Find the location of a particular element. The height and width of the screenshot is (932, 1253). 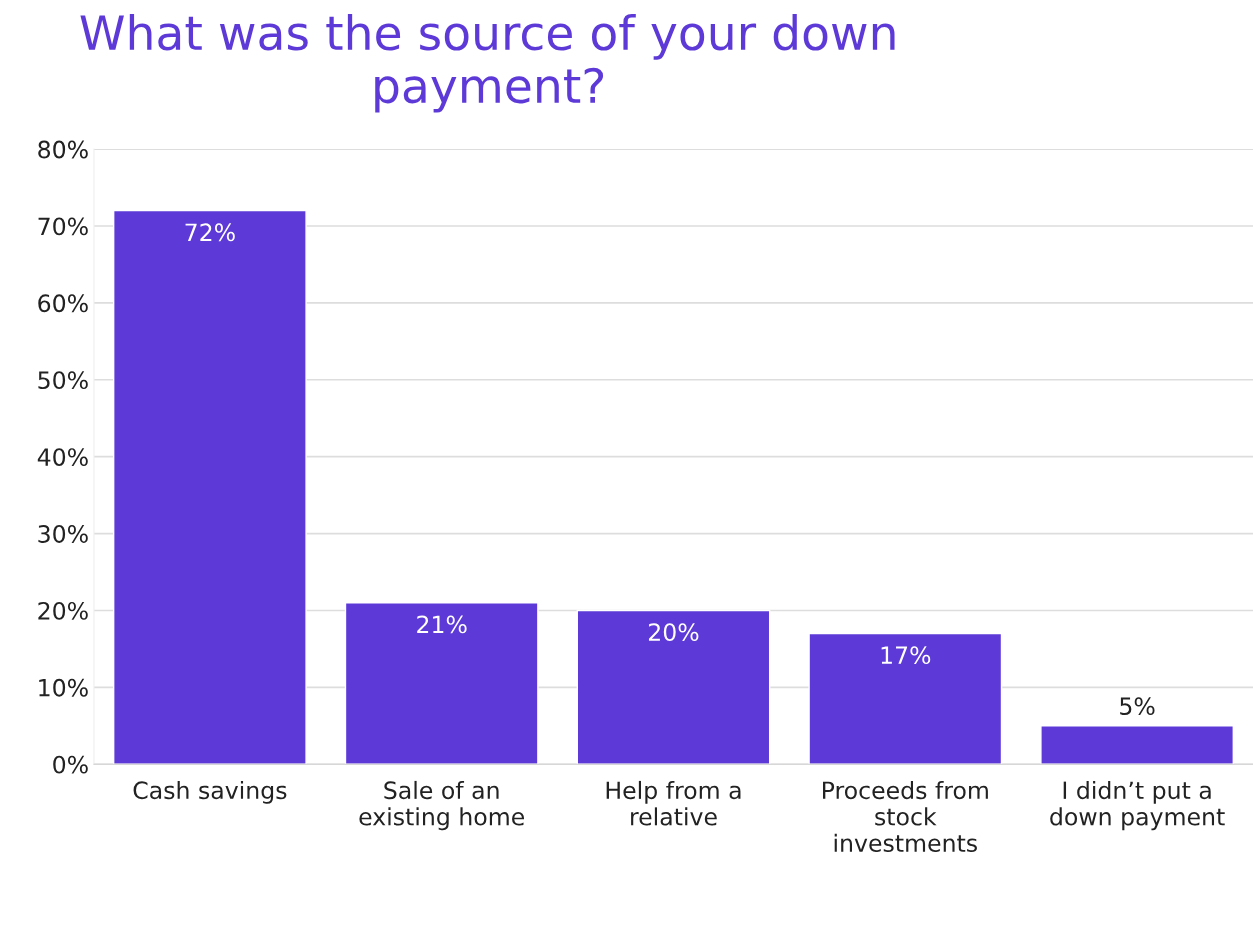

data-label: 72% is located at coordinates (210, 232).